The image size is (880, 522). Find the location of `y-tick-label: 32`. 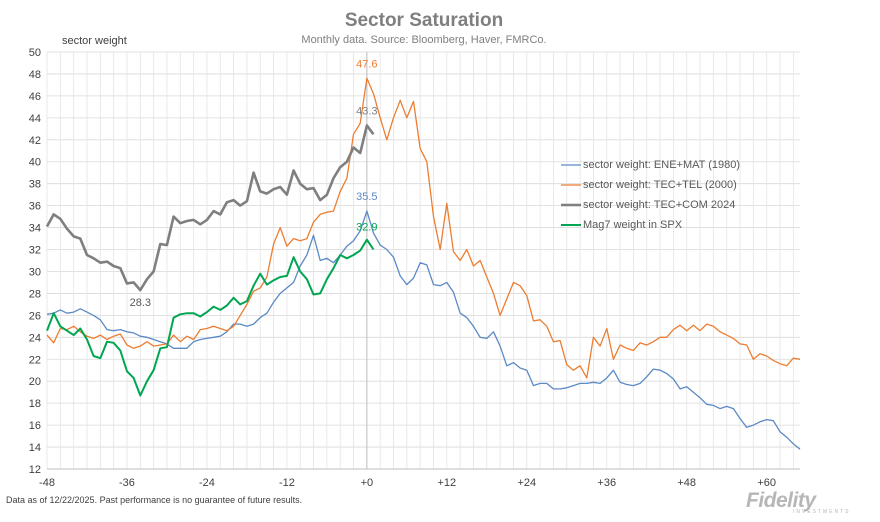

y-tick-label: 32 is located at coordinates (35, 251).